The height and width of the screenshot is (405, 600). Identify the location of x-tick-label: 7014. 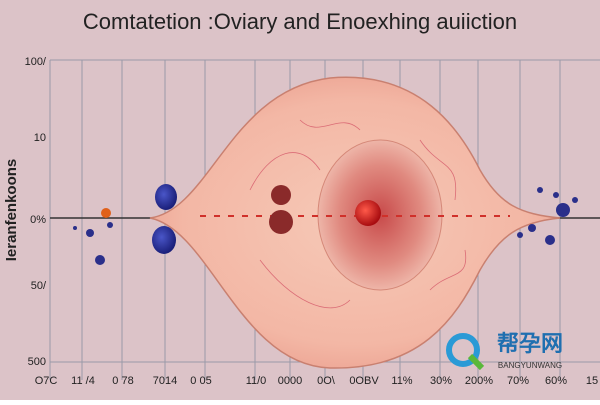
(165, 381).